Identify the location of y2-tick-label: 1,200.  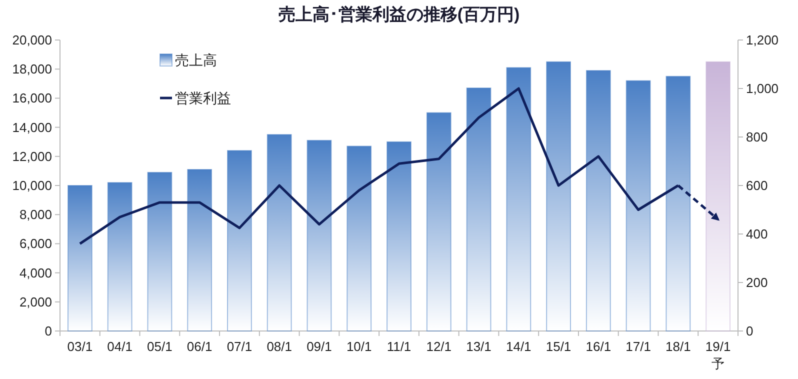
(762, 40).